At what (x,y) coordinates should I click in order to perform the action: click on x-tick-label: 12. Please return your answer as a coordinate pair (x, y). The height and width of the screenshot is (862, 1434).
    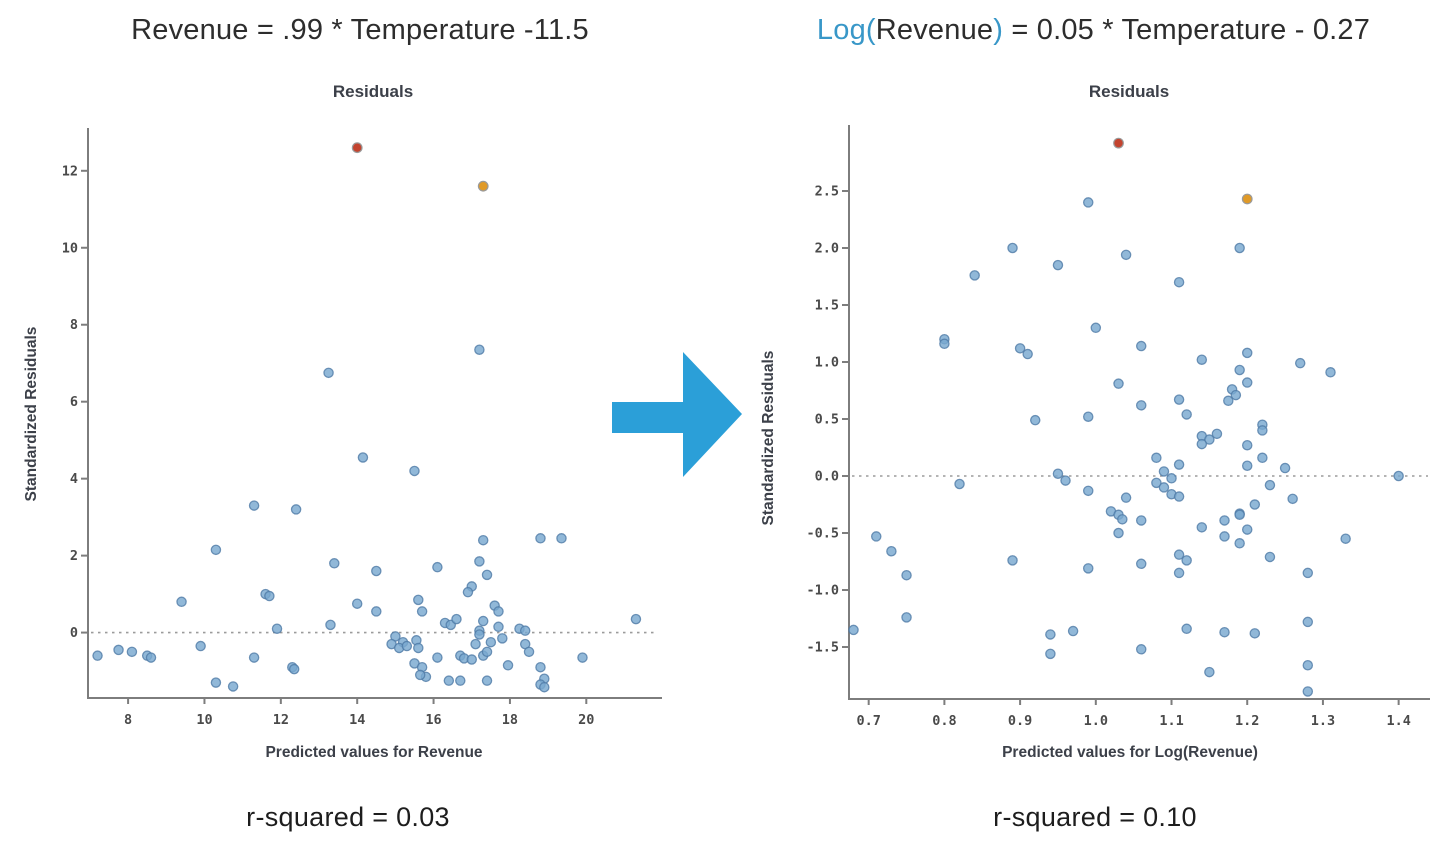
    Looking at the image, I should click on (281, 720).